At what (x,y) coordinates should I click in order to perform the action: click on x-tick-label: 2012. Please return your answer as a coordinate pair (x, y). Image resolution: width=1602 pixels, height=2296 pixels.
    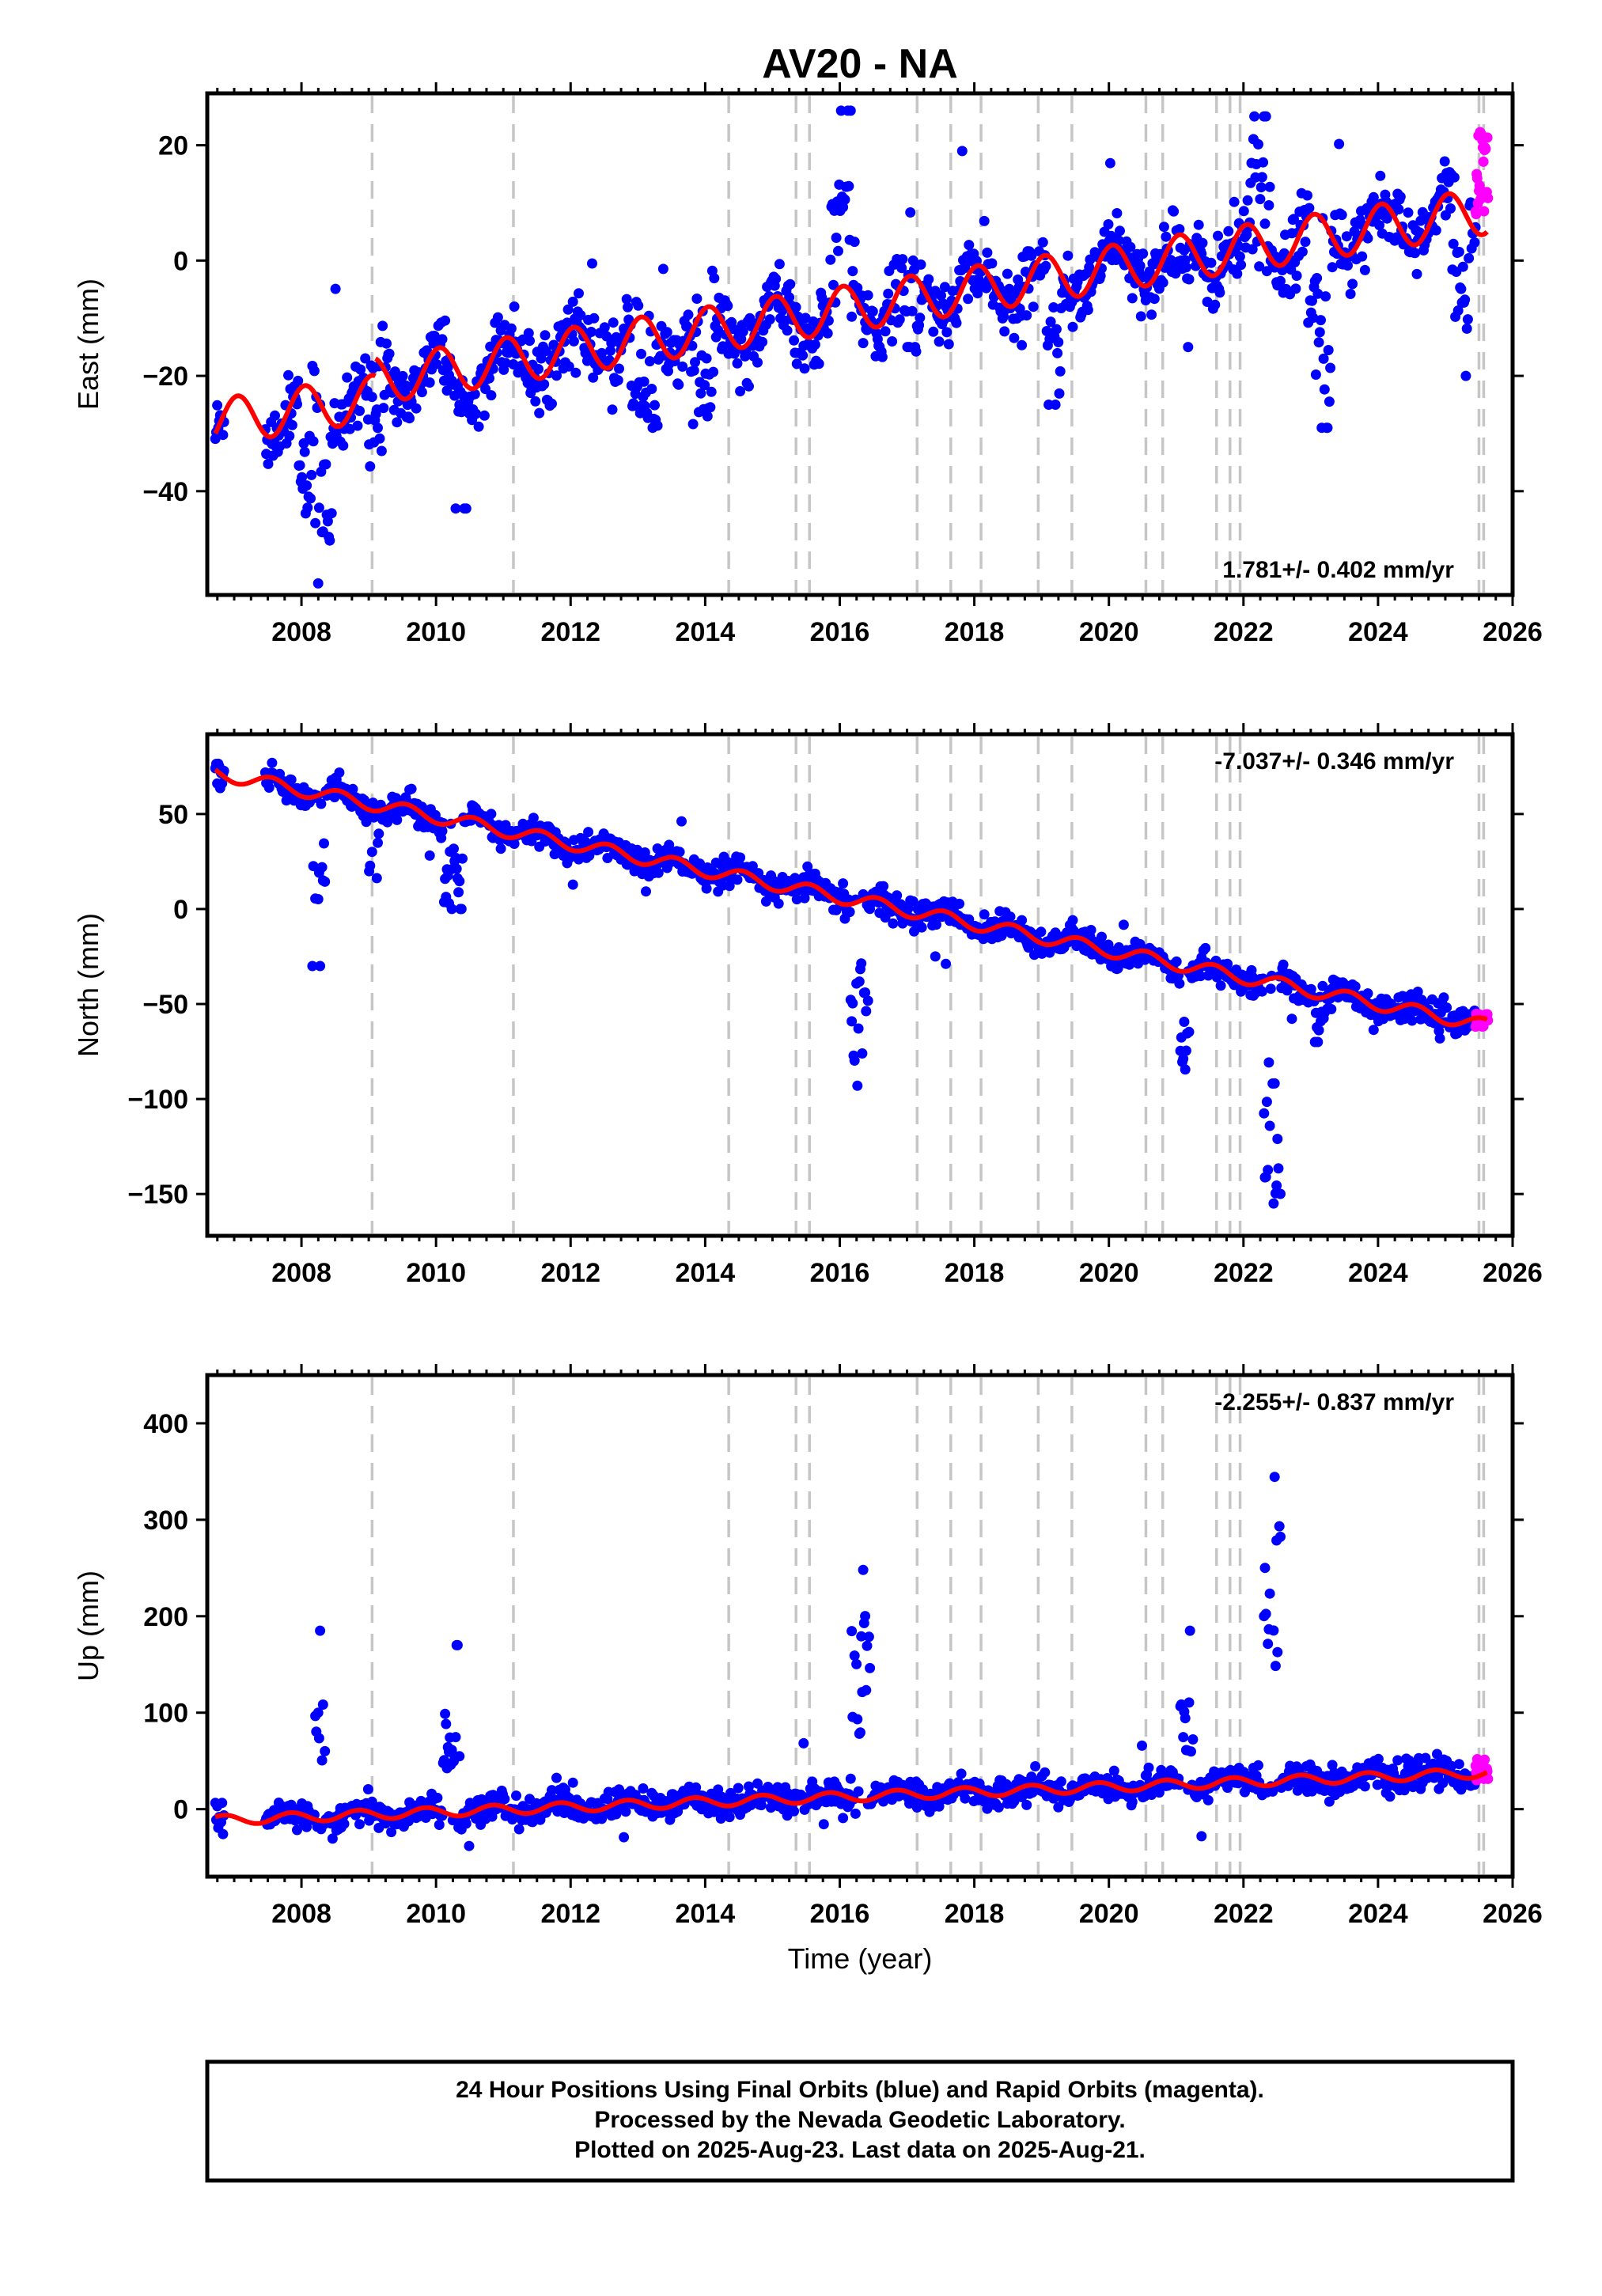
    Looking at the image, I should click on (570, 1273).